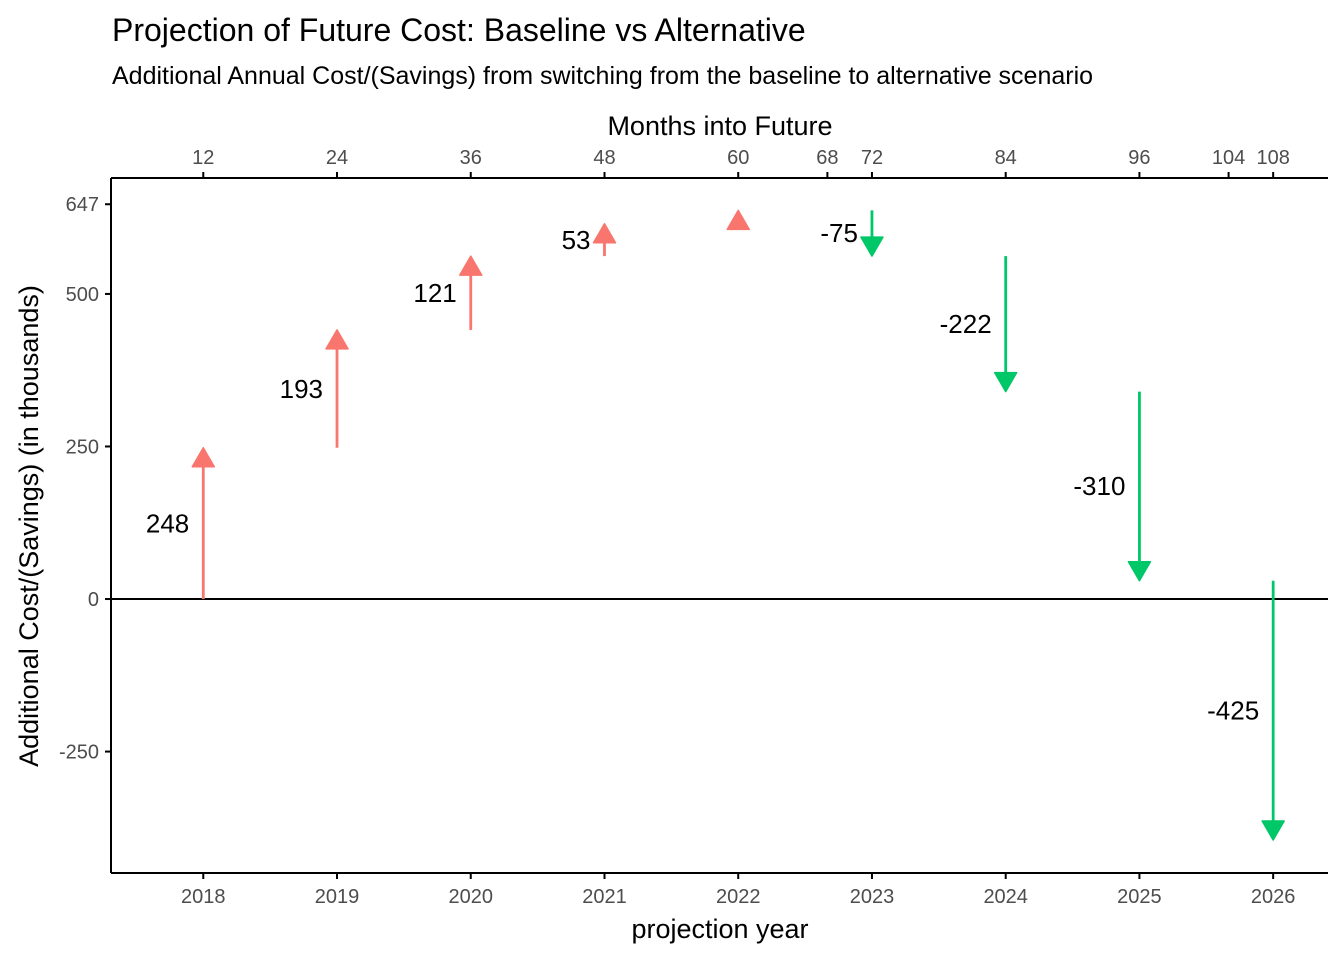 This screenshot has width=1344, height=960. What do you see at coordinates (337, 158) in the screenshot?
I see `x2-tick-label: 24` at bounding box center [337, 158].